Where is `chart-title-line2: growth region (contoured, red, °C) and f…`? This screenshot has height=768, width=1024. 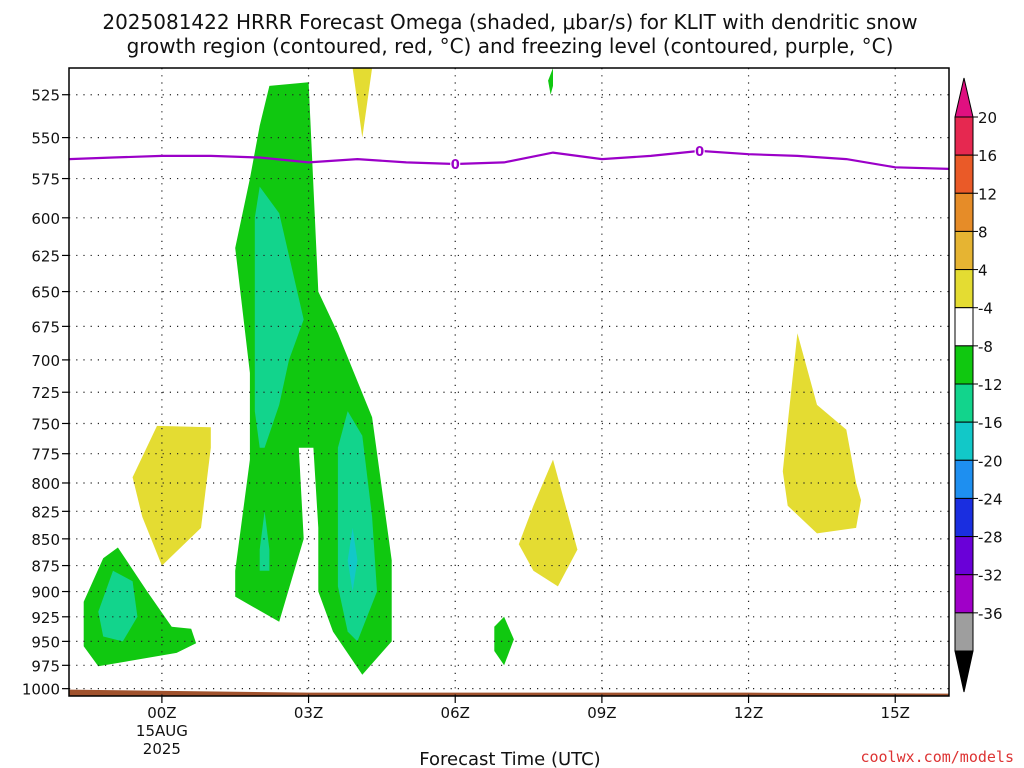
chart-title-line2: growth region (contoured, red, °C) and f… is located at coordinates (510, 46).